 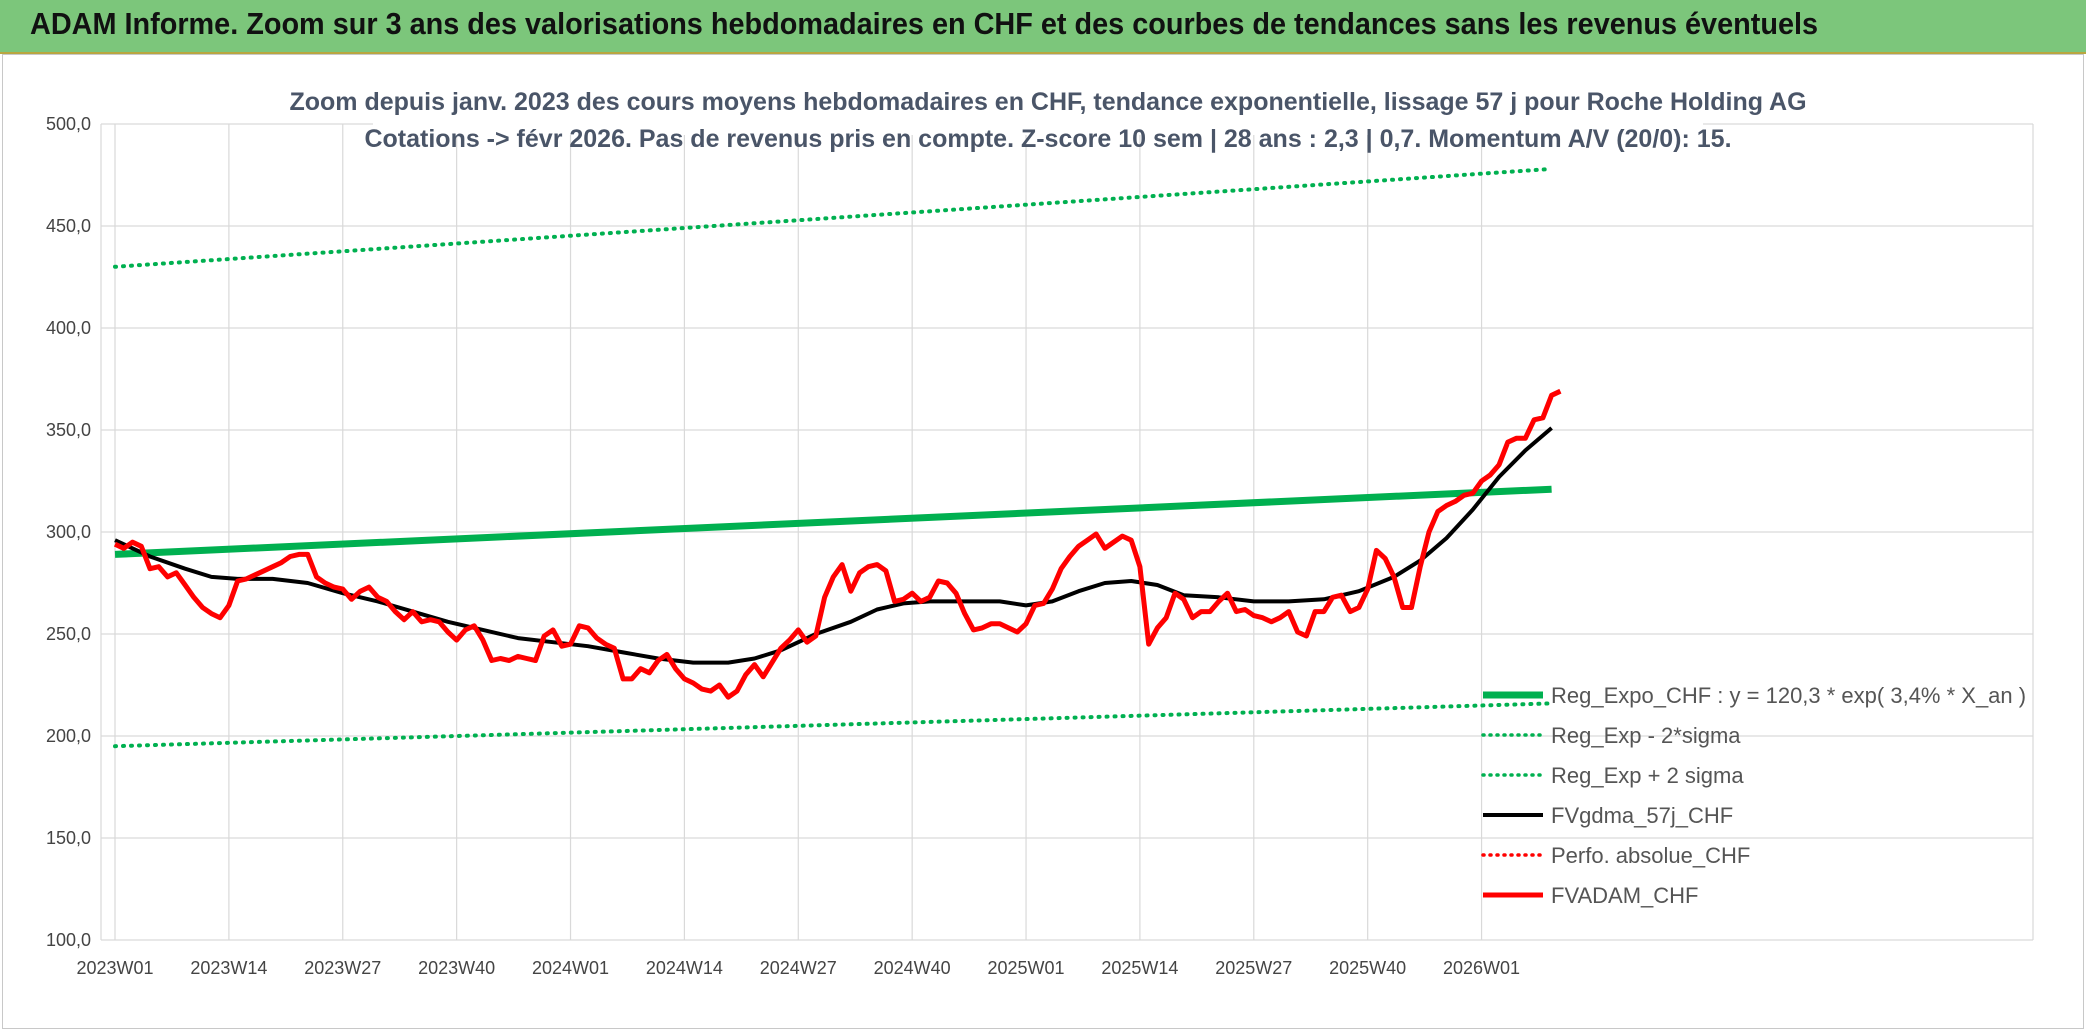 I want to click on x-tick-label: 2023W14, so click(x=228, y=968).